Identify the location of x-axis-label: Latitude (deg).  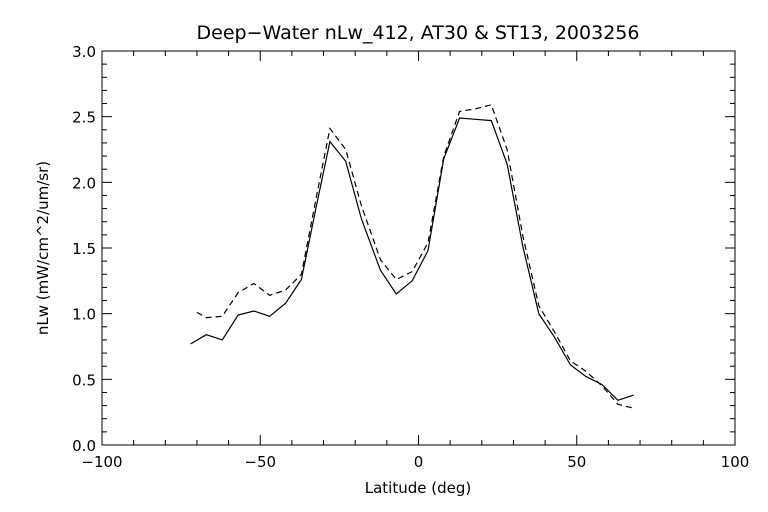
(418, 488).